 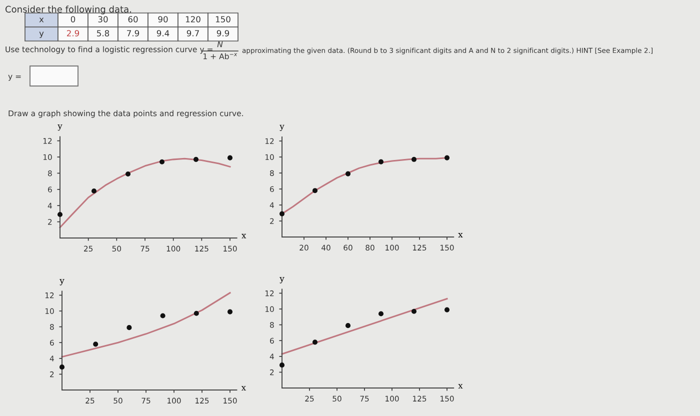 What do you see at coordinates (192, 33) in the screenshot?
I see `text: 9.7` at bounding box center [192, 33].